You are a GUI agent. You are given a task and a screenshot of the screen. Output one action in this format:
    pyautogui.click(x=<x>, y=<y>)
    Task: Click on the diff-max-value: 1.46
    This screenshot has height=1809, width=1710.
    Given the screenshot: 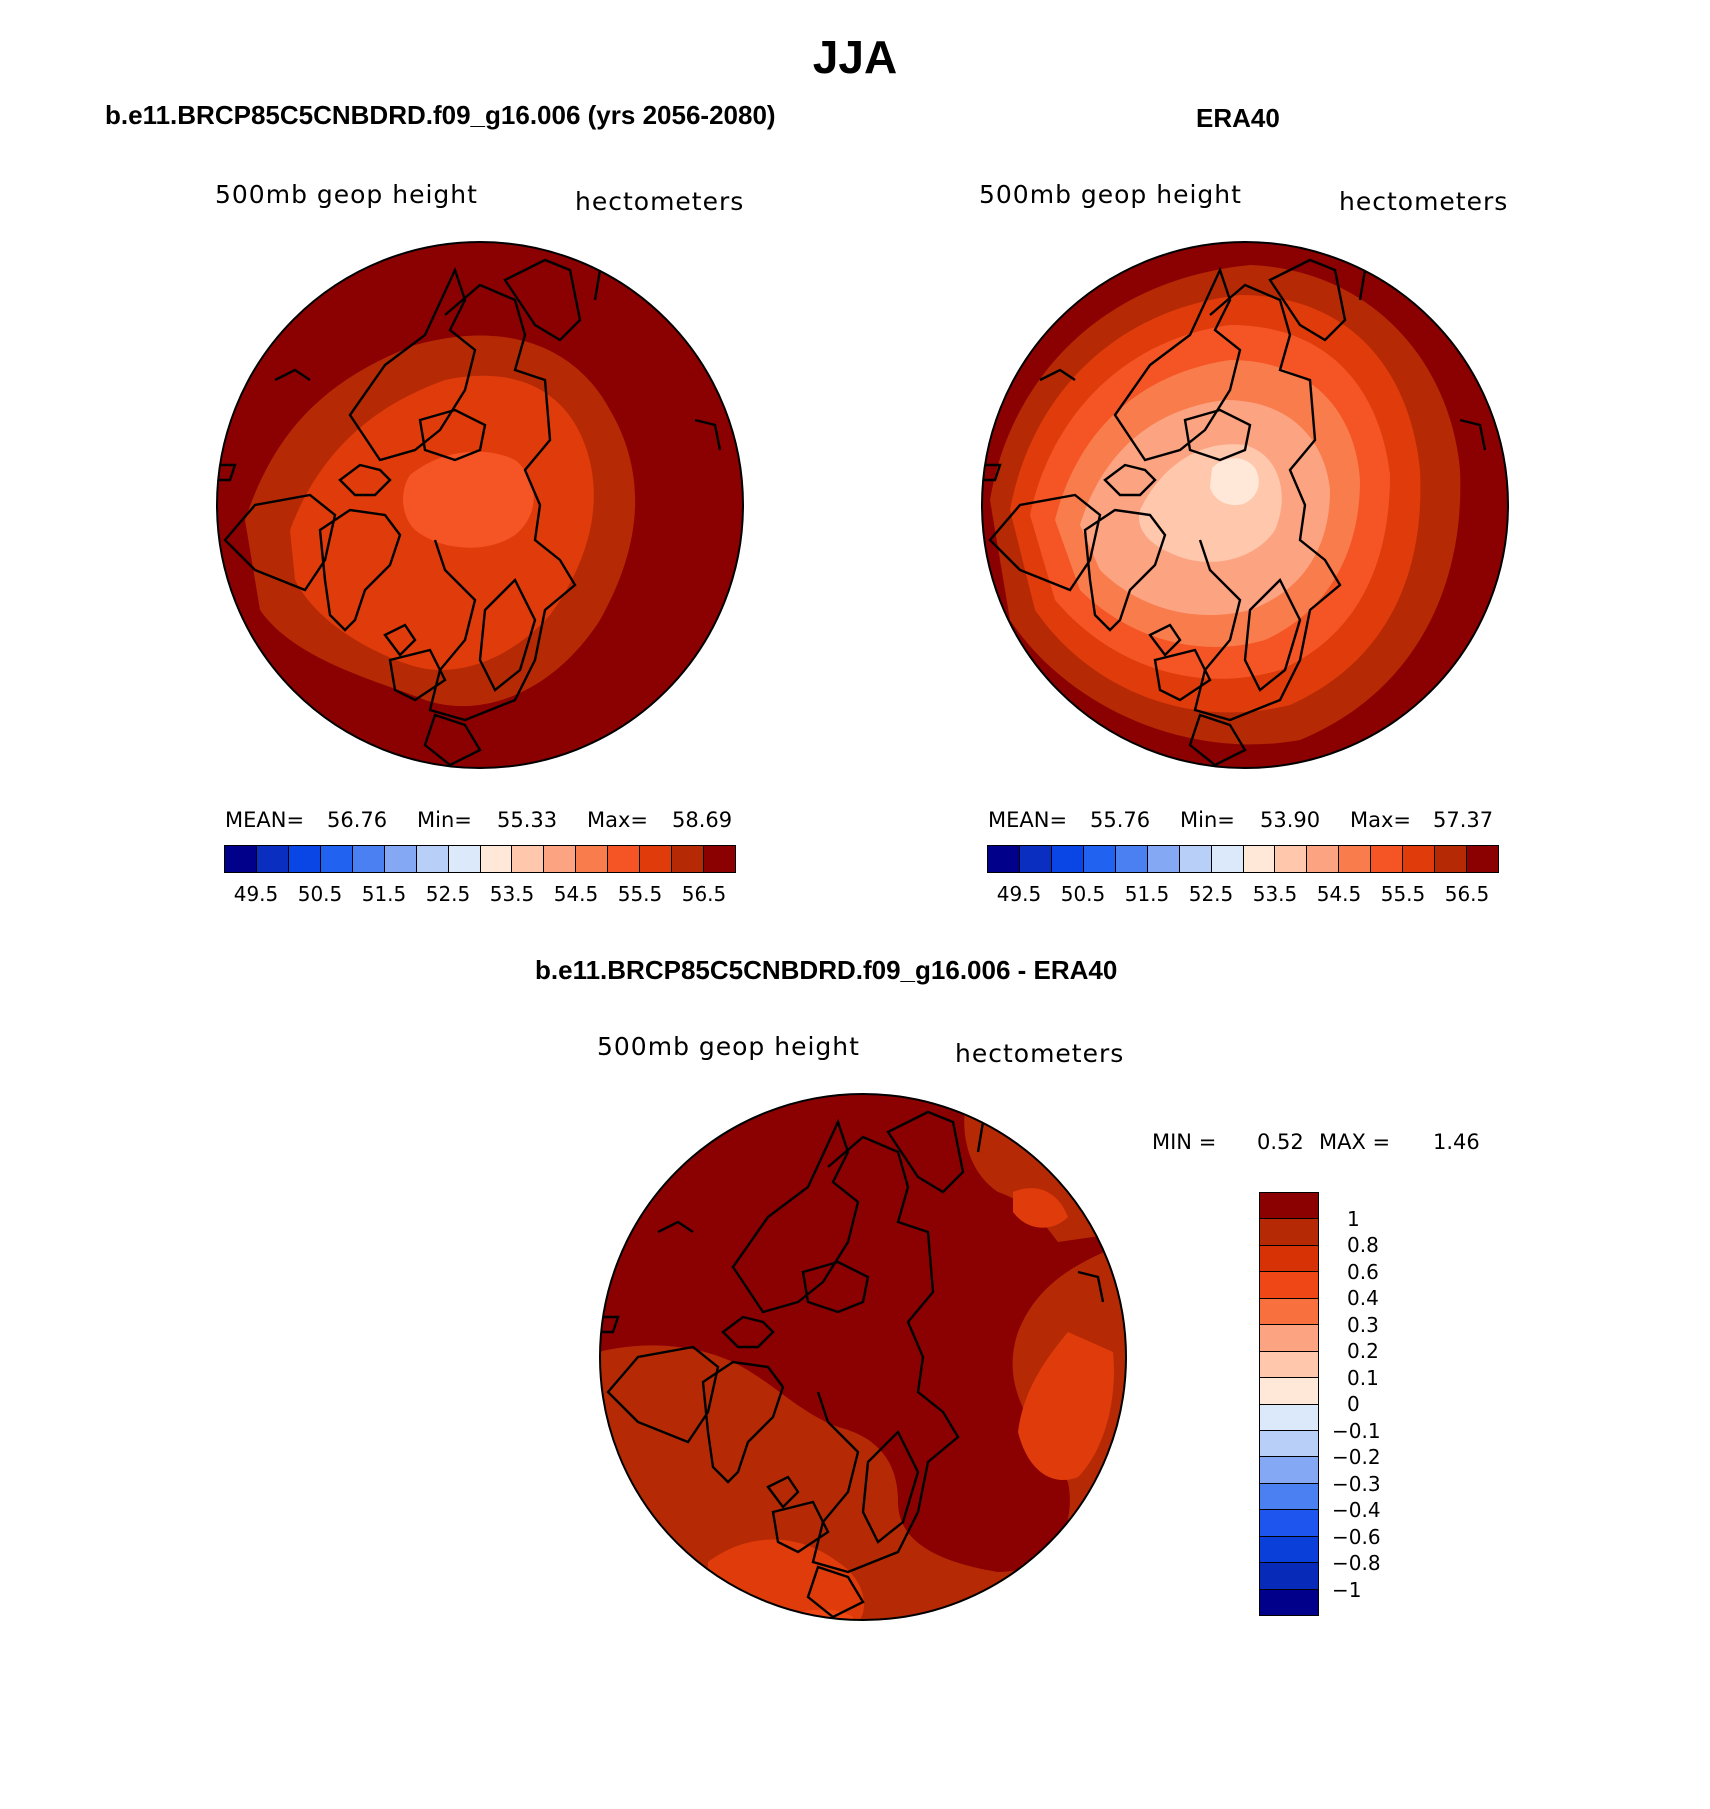 What is the action you would take?
    pyautogui.click(x=1456, y=1142)
    